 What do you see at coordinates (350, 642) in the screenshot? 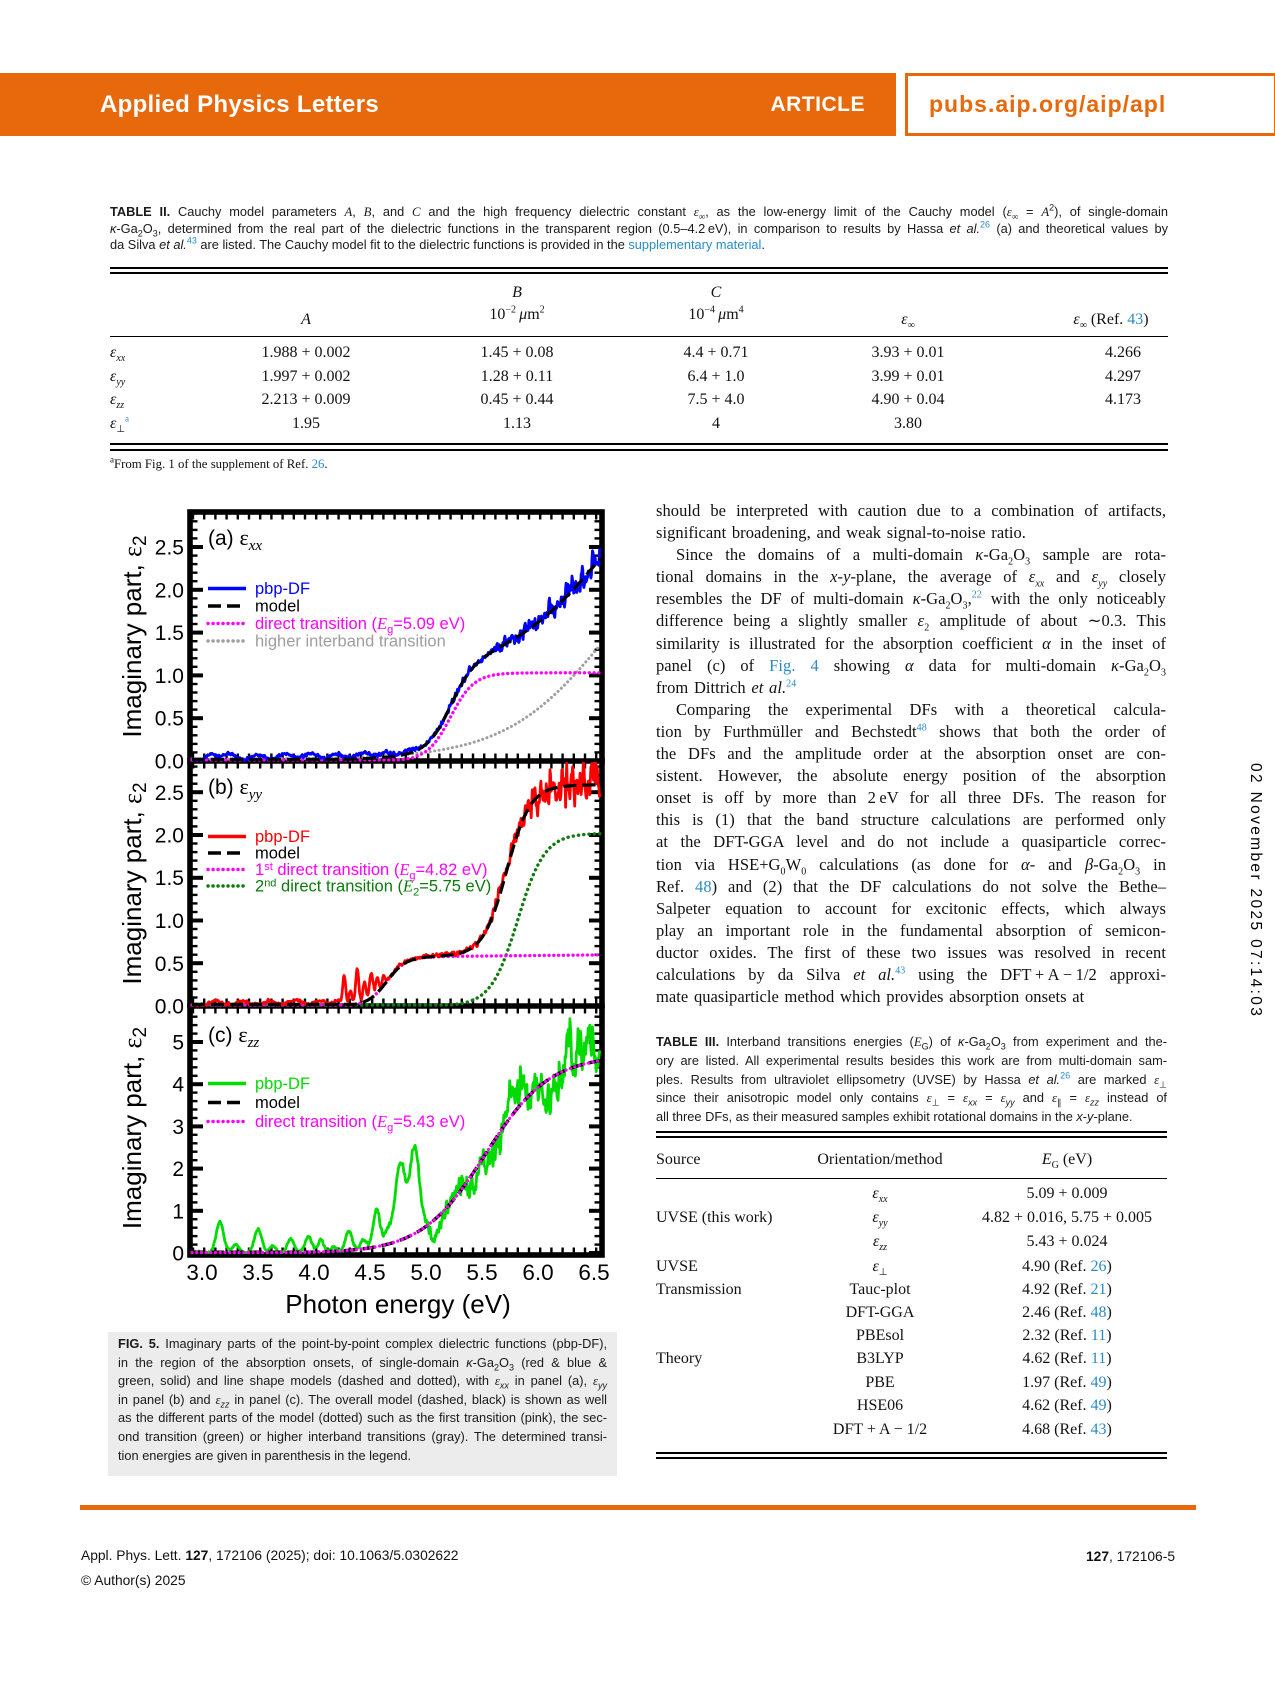
I see `svg-text: higher interband transition` at bounding box center [350, 642].